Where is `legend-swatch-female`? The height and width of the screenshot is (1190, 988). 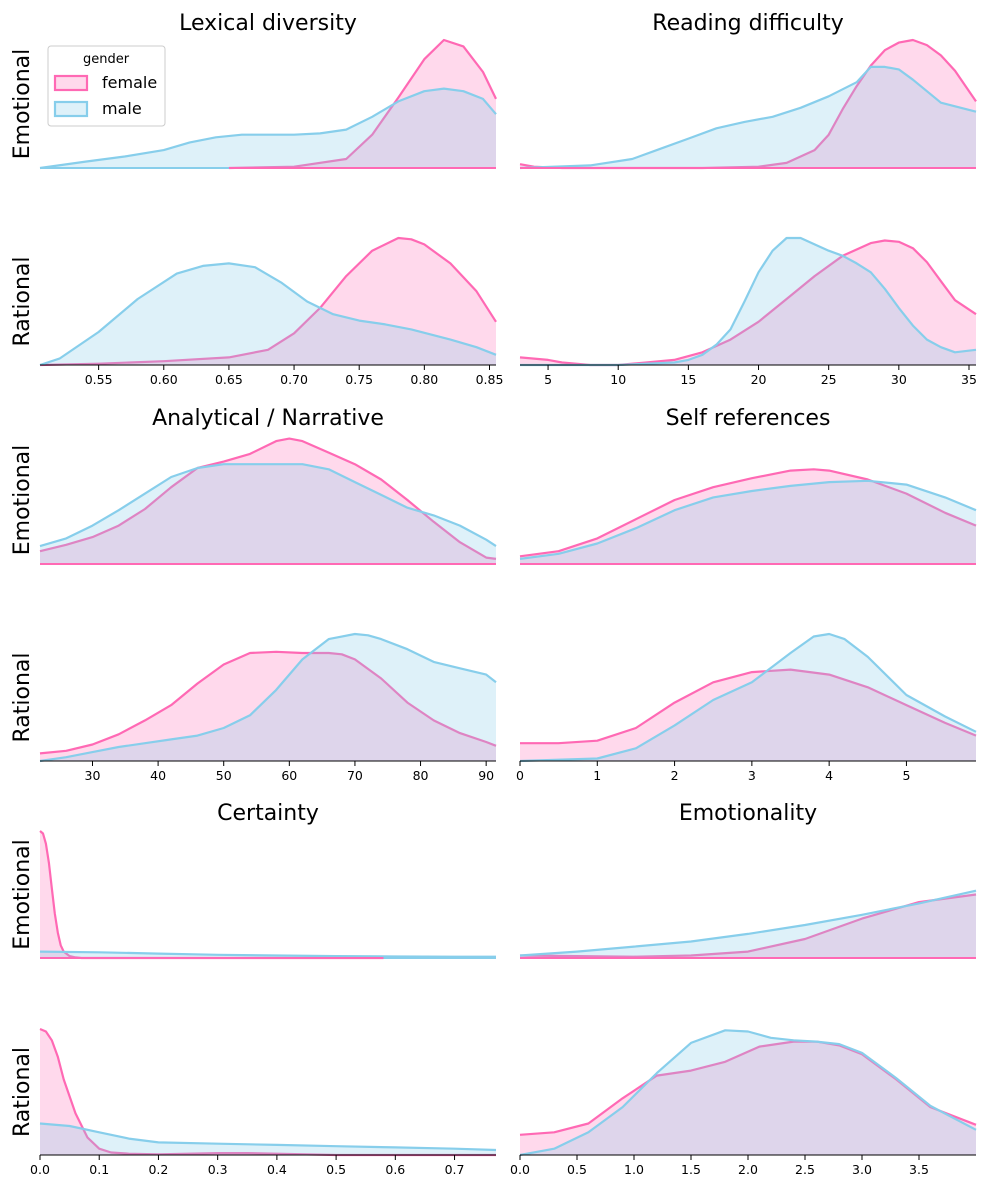 legend-swatch-female is located at coordinates (71, 83).